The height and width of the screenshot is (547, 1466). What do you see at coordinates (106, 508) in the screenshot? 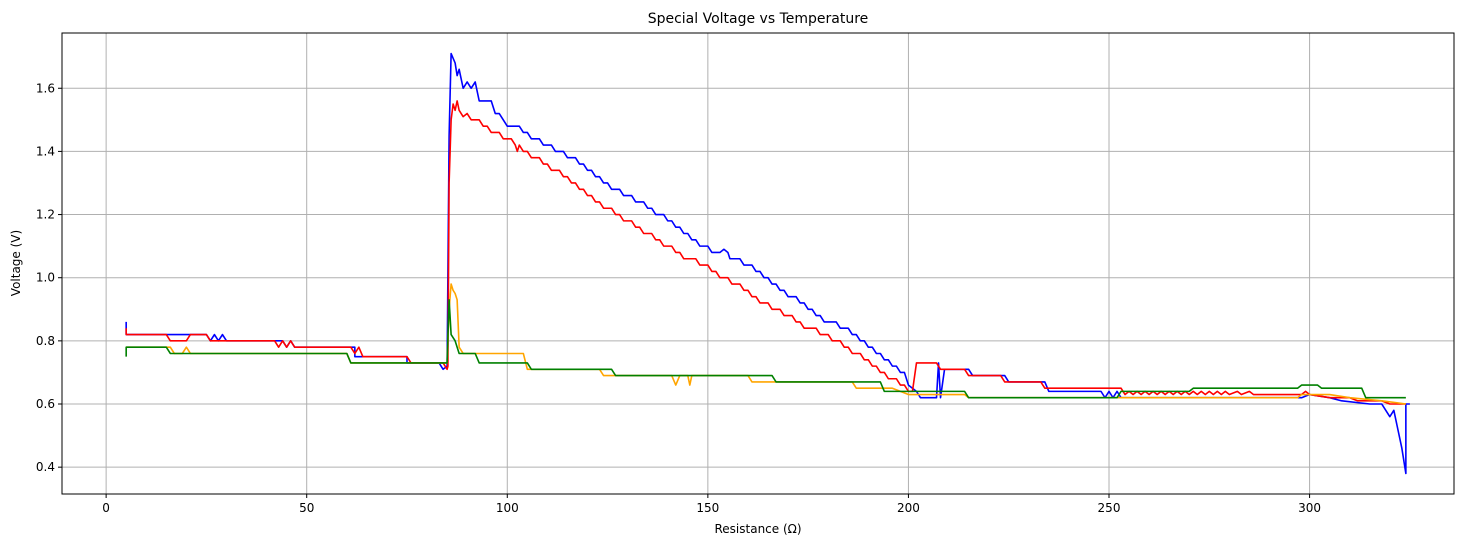
I see `x-tick-label: 0` at bounding box center [106, 508].